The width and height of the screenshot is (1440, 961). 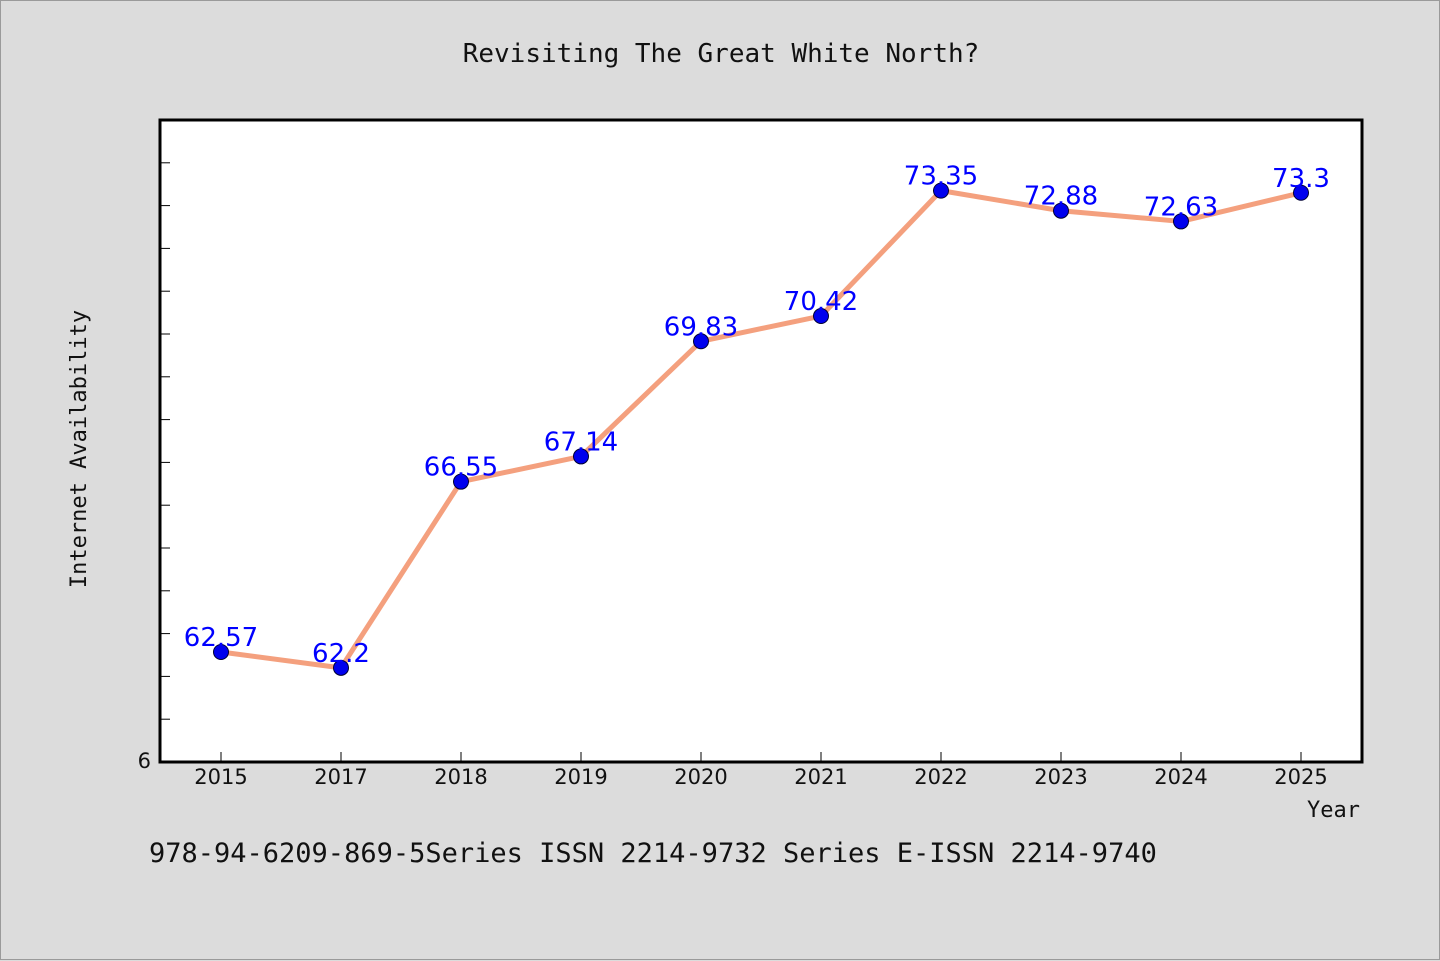 I want to click on chart-title: Revisiting The Great White North?, so click(x=721, y=54).